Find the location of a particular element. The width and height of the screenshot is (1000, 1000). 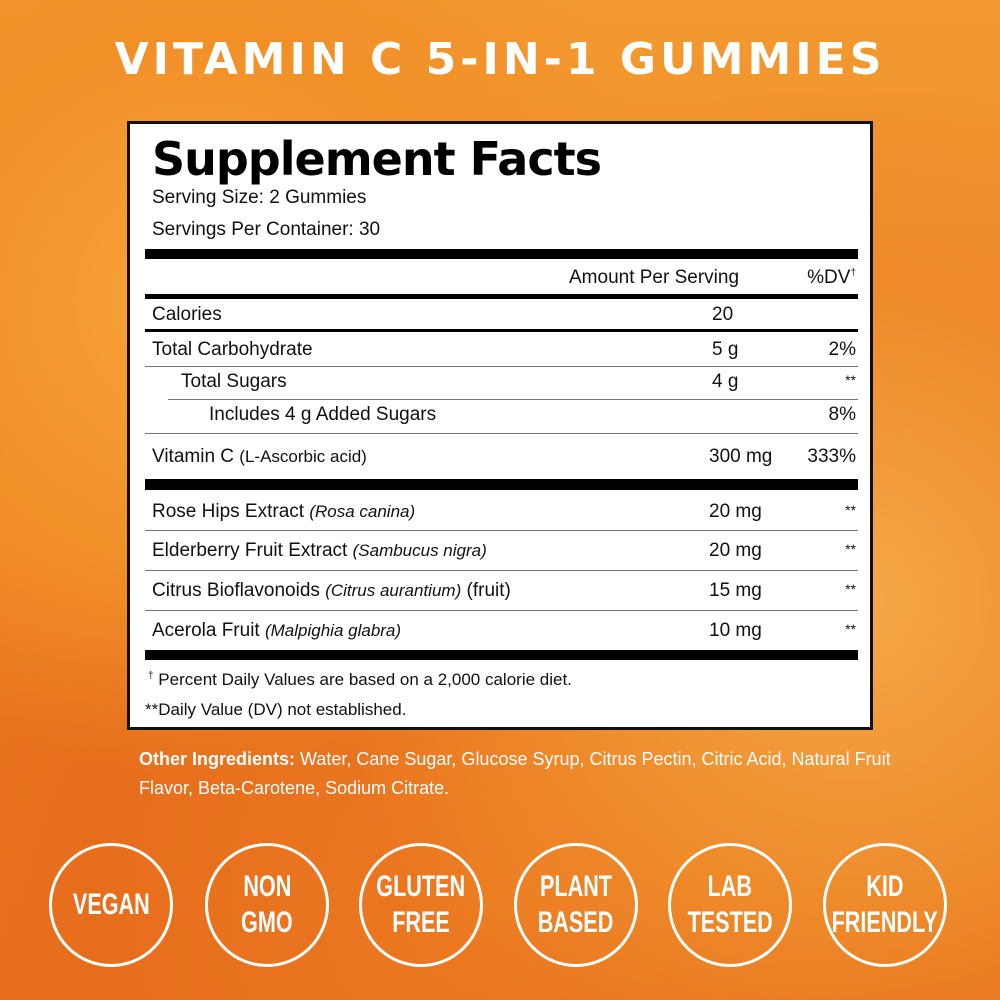

row-dv: 2% is located at coordinates (842, 349).